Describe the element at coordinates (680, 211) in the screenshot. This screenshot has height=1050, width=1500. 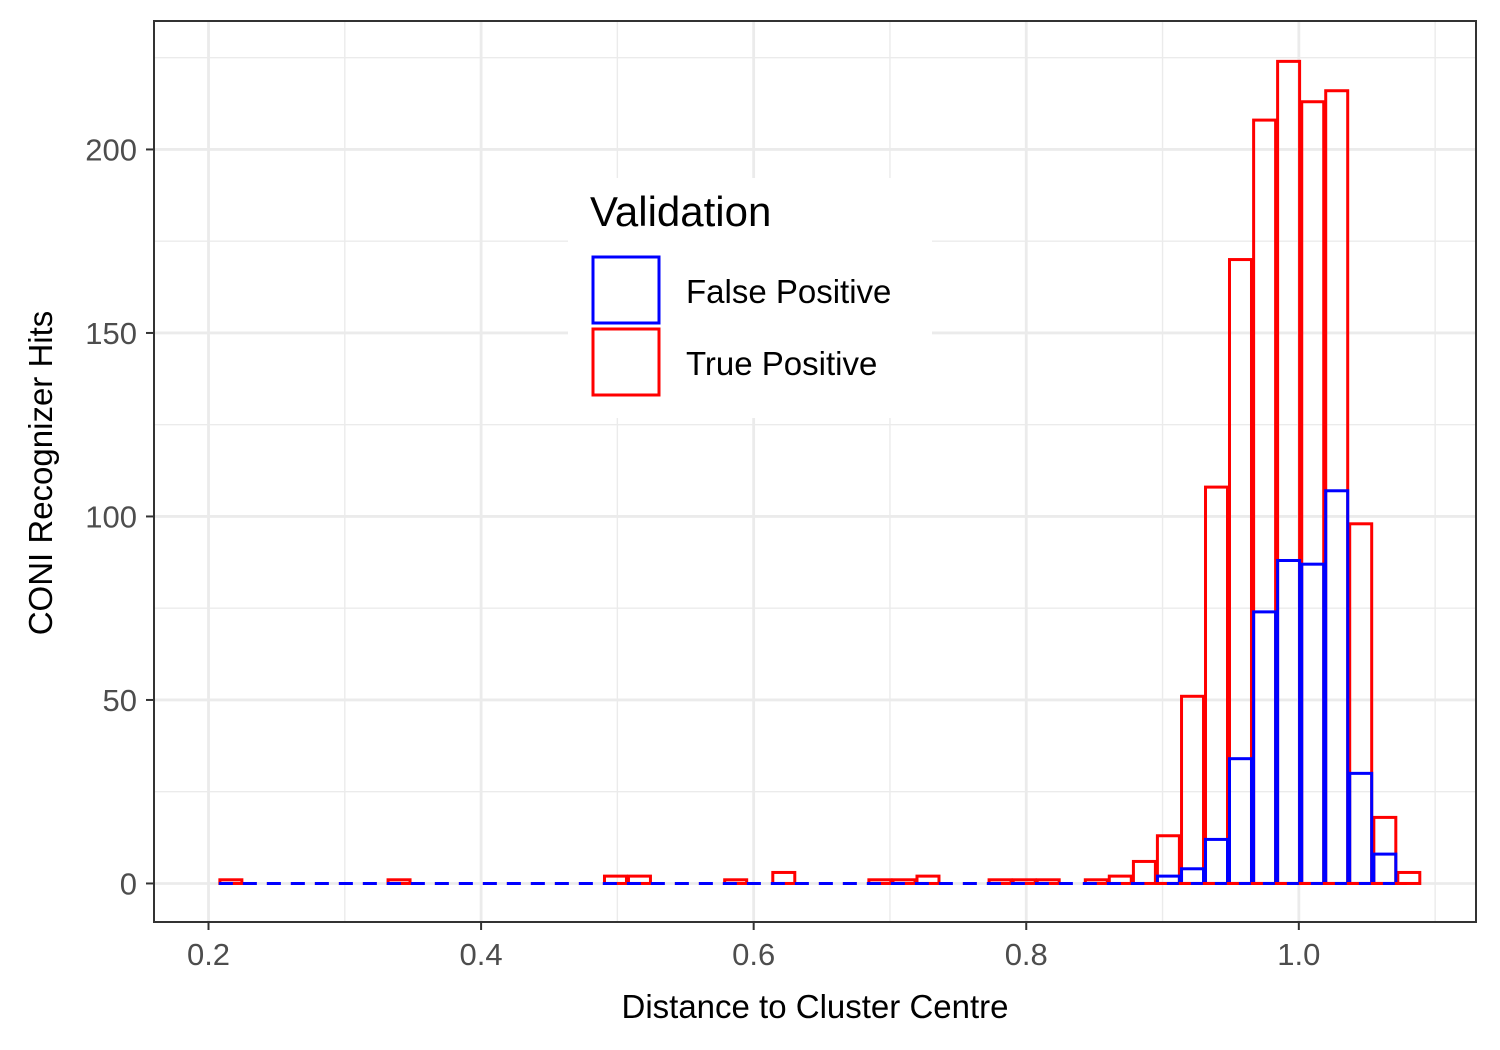
I see `legend-title: Validation` at that location.